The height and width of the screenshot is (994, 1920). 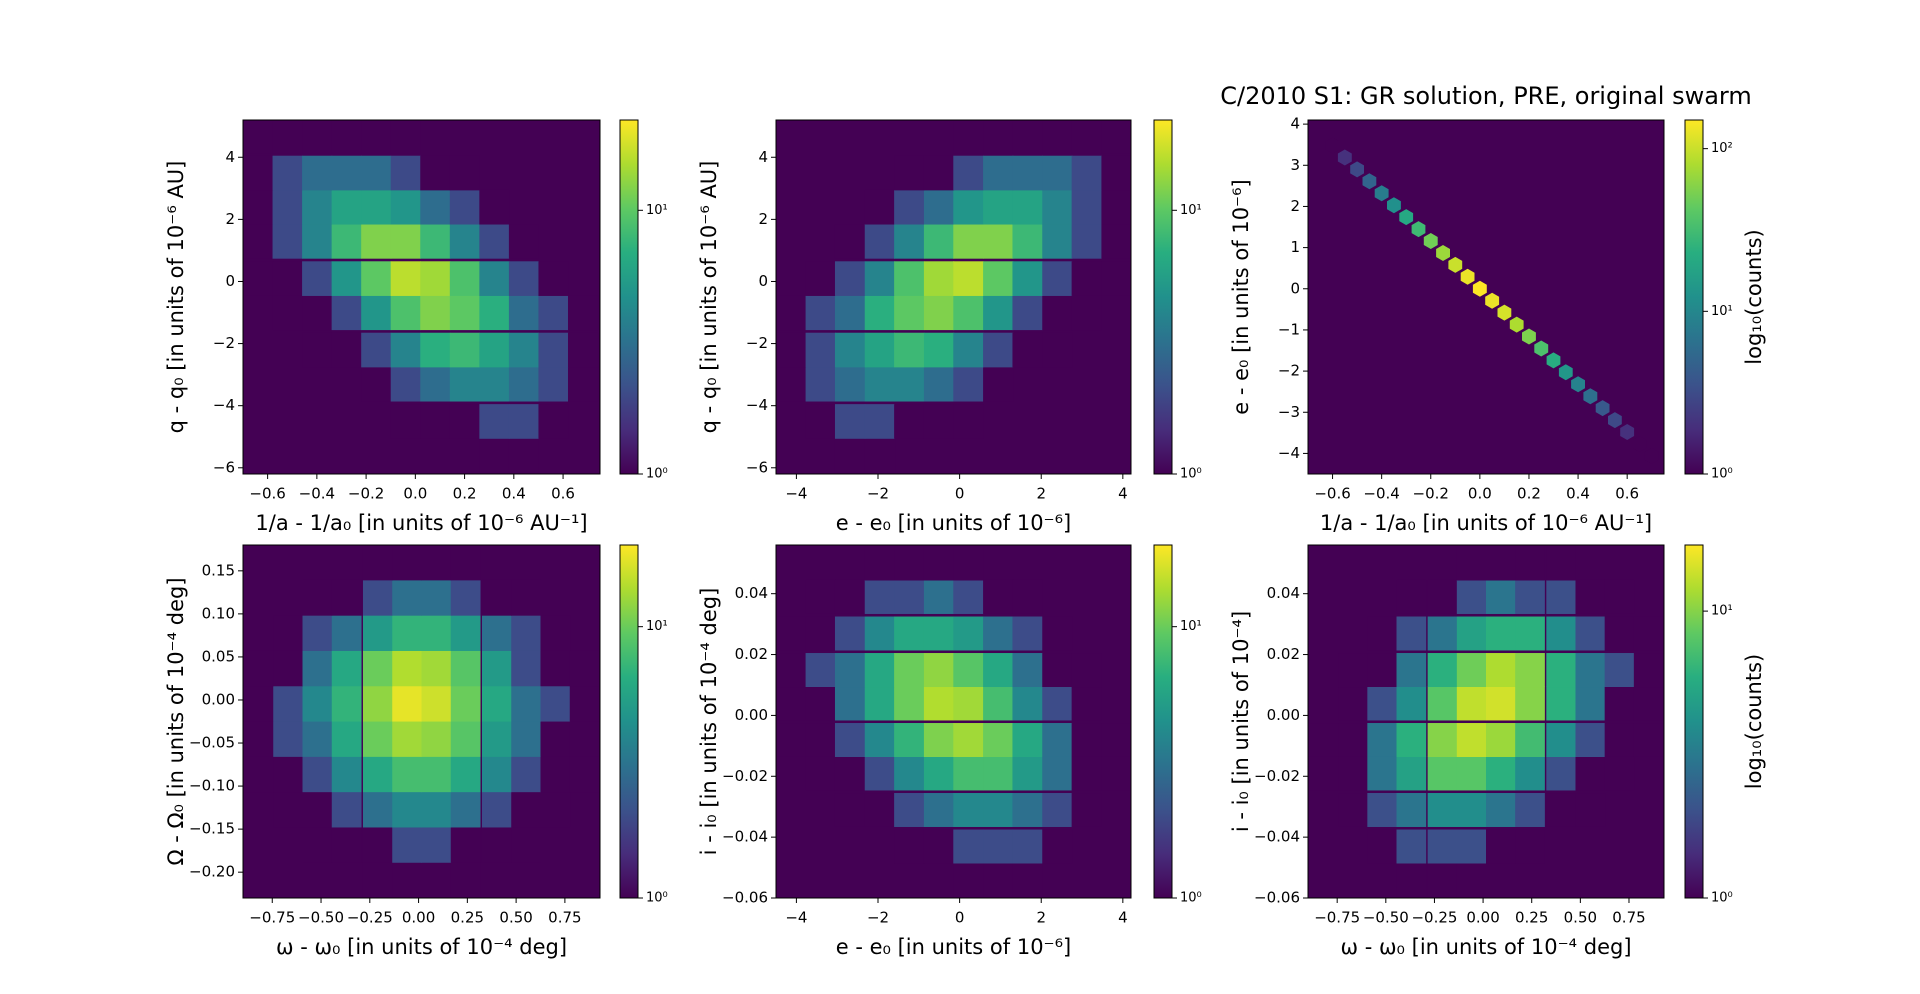 What do you see at coordinates (796, 494) in the screenshot?
I see `x-tick-label: −4` at bounding box center [796, 494].